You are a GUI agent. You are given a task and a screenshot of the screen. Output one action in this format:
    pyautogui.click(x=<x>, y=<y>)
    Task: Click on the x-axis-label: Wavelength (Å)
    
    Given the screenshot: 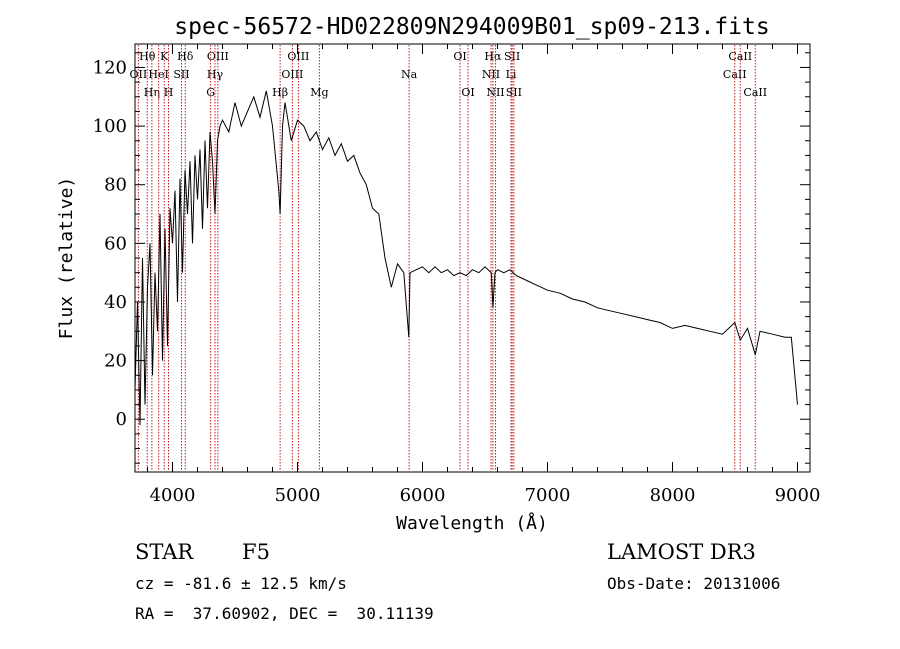 What is the action you would take?
    pyautogui.click(x=472, y=523)
    